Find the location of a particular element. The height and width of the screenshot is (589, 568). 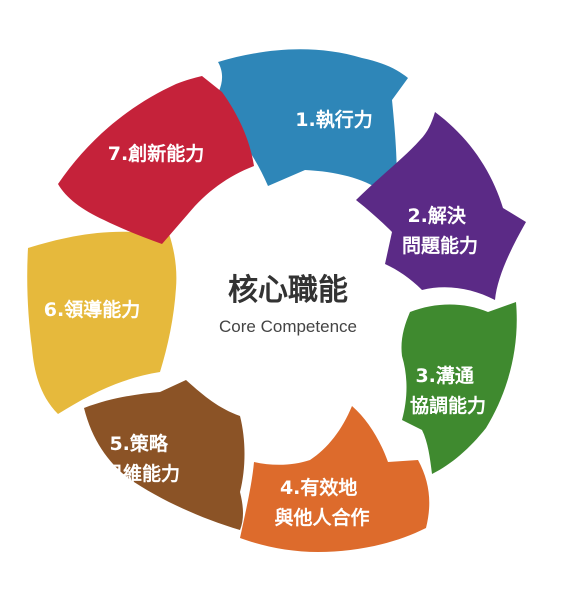

center-circle is located at coordinates (288, 306).